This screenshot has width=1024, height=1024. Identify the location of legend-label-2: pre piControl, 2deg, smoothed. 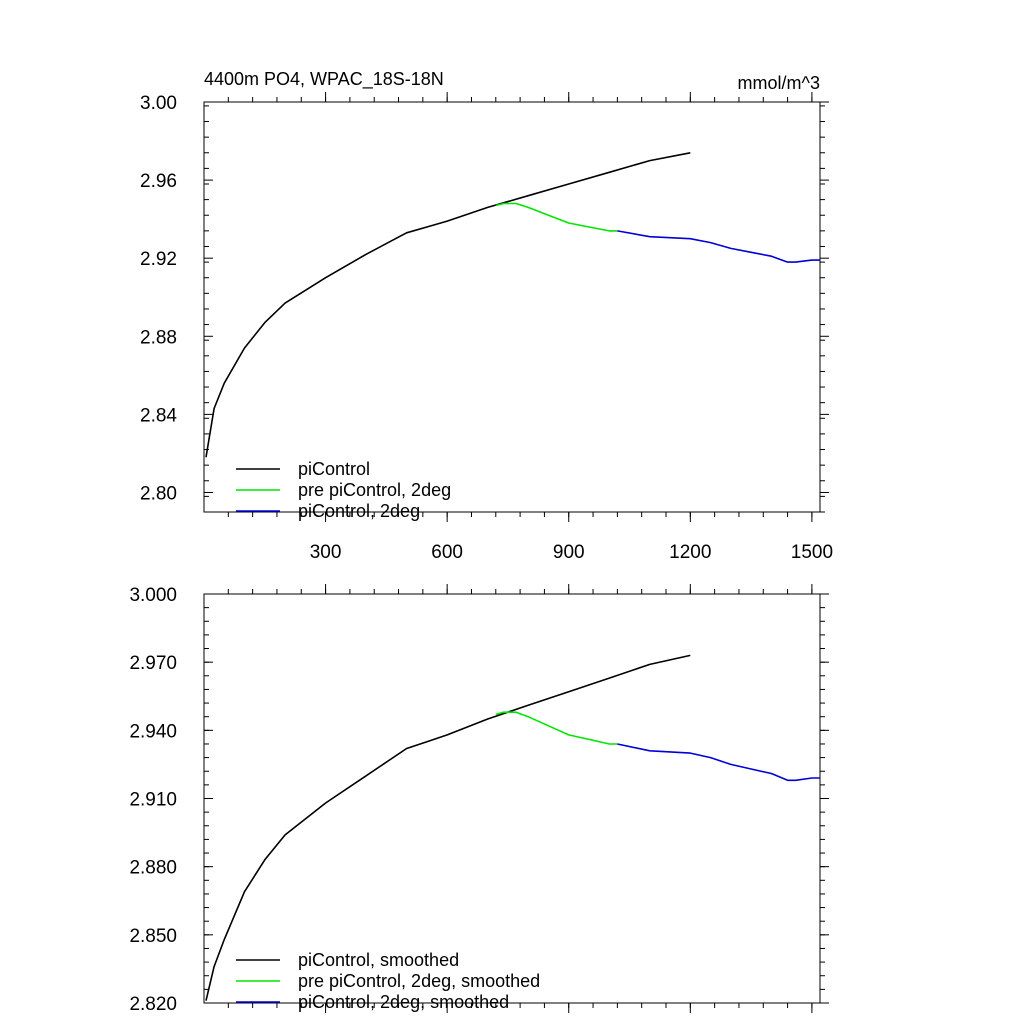
(419, 981).